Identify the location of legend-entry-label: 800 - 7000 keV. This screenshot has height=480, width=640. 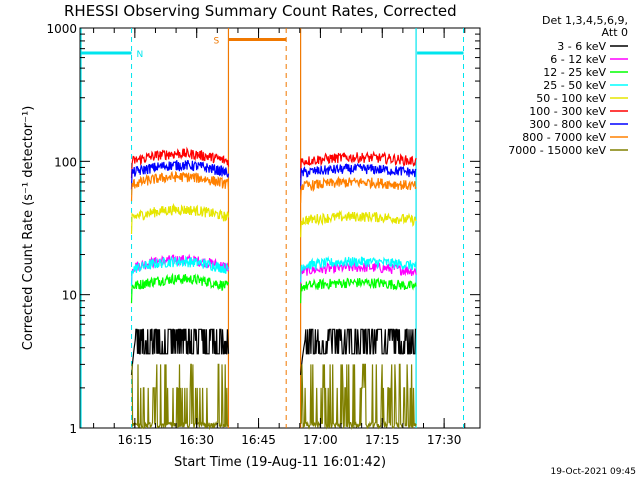
(564, 137).